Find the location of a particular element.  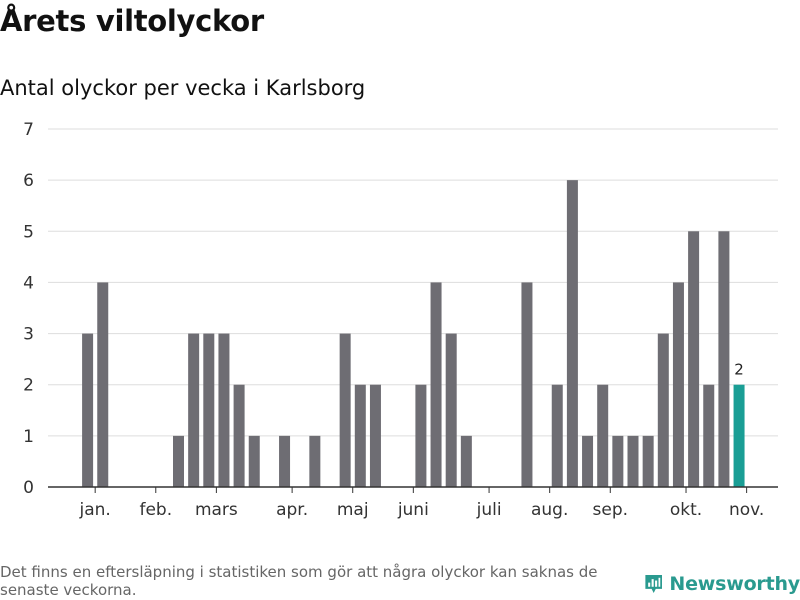

y-tick-label: 3 is located at coordinates (28, 335).